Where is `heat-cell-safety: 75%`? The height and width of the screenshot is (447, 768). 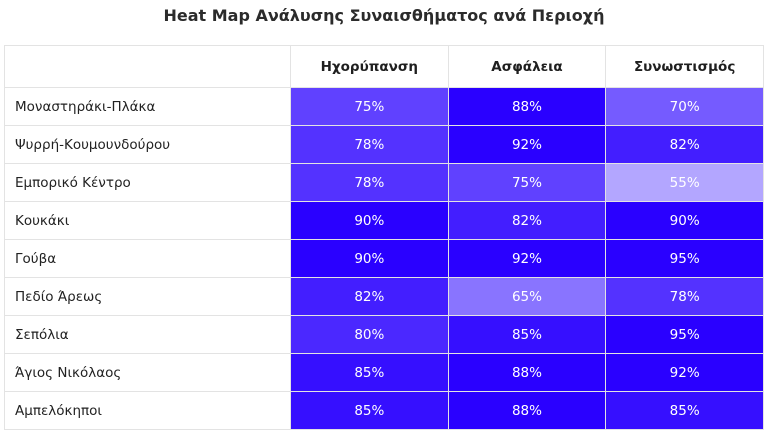 heat-cell-safety: 75% is located at coordinates (527, 182).